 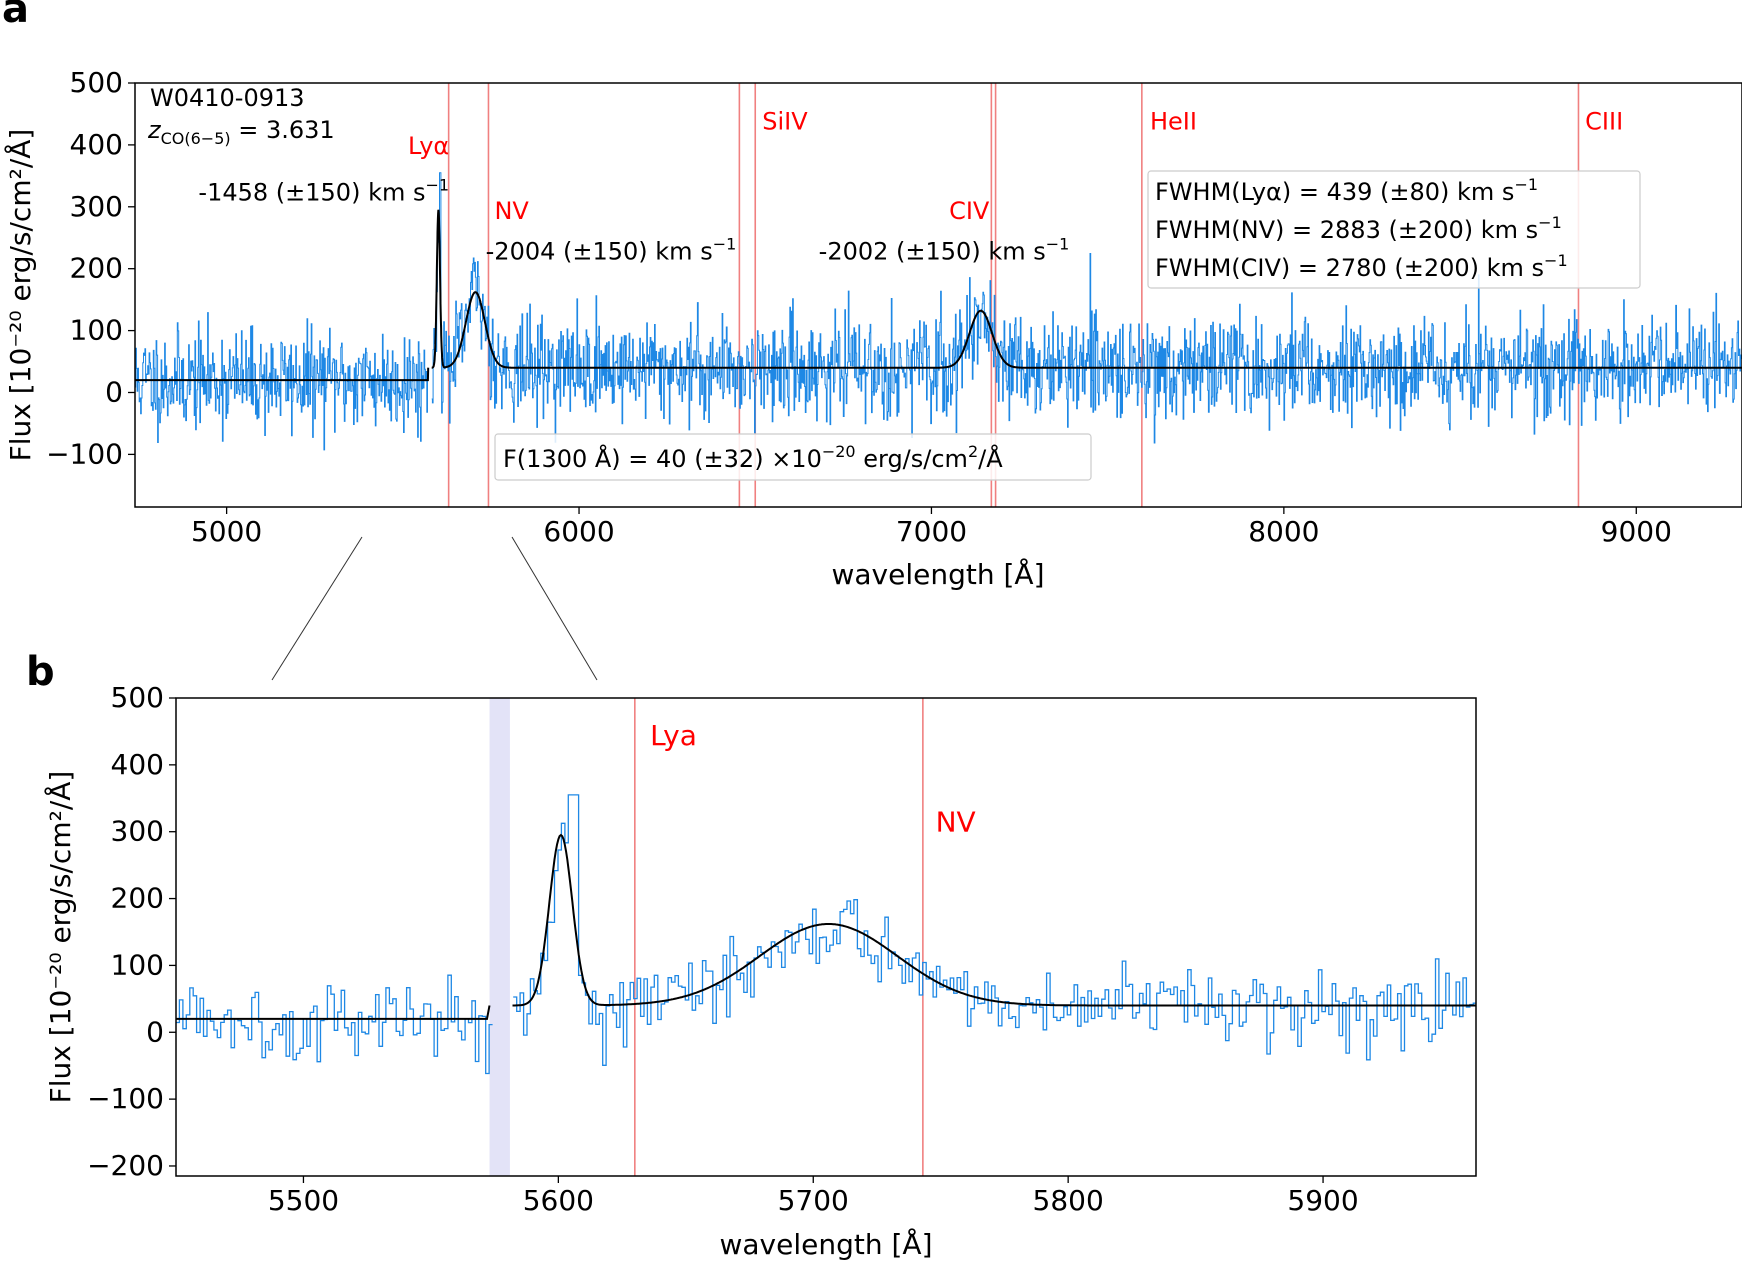 I want to click on marker-label-lya-b: Lya, so click(x=673, y=735).